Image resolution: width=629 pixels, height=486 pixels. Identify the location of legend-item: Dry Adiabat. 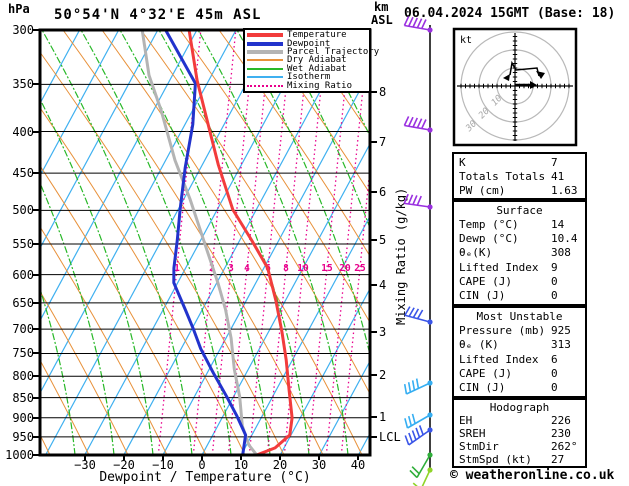
(307, 60).